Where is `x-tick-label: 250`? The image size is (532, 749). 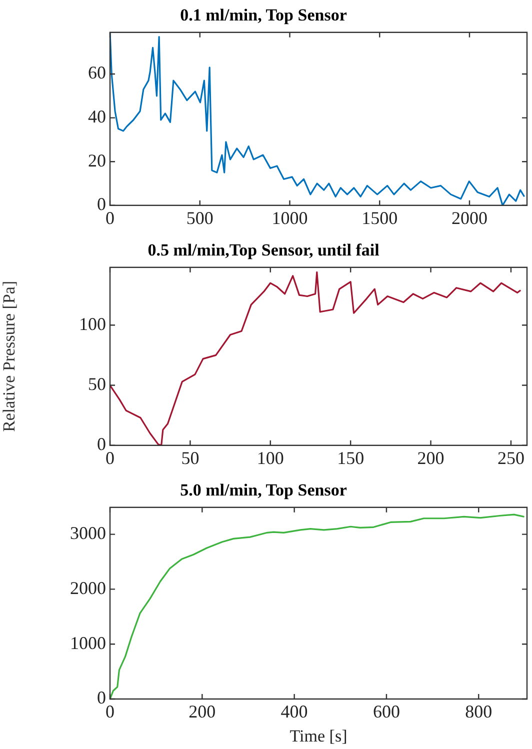
x-tick-label: 250 is located at coordinates (510, 458).